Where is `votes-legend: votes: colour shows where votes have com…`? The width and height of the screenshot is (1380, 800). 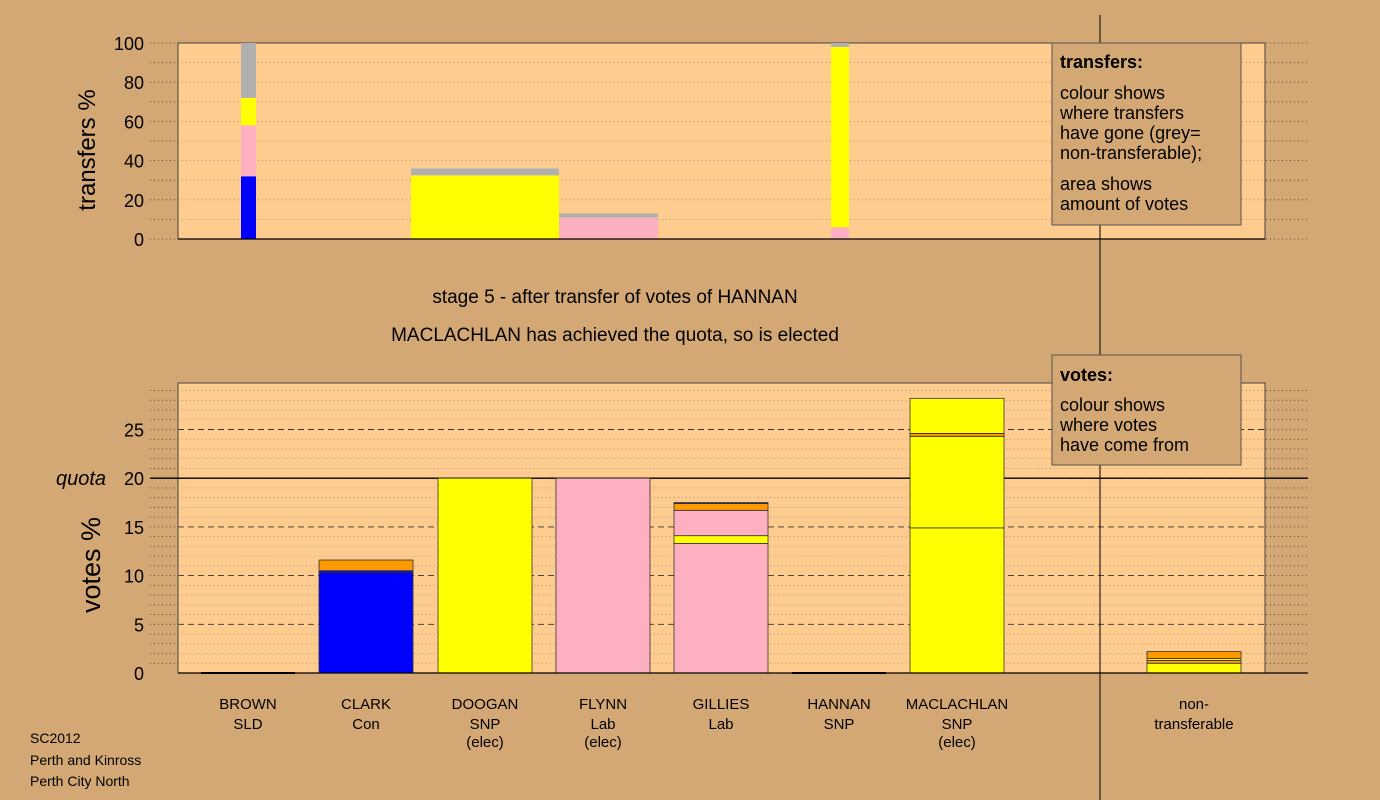 votes-legend: votes: colour shows where votes have com… is located at coordinates (1146, 410).